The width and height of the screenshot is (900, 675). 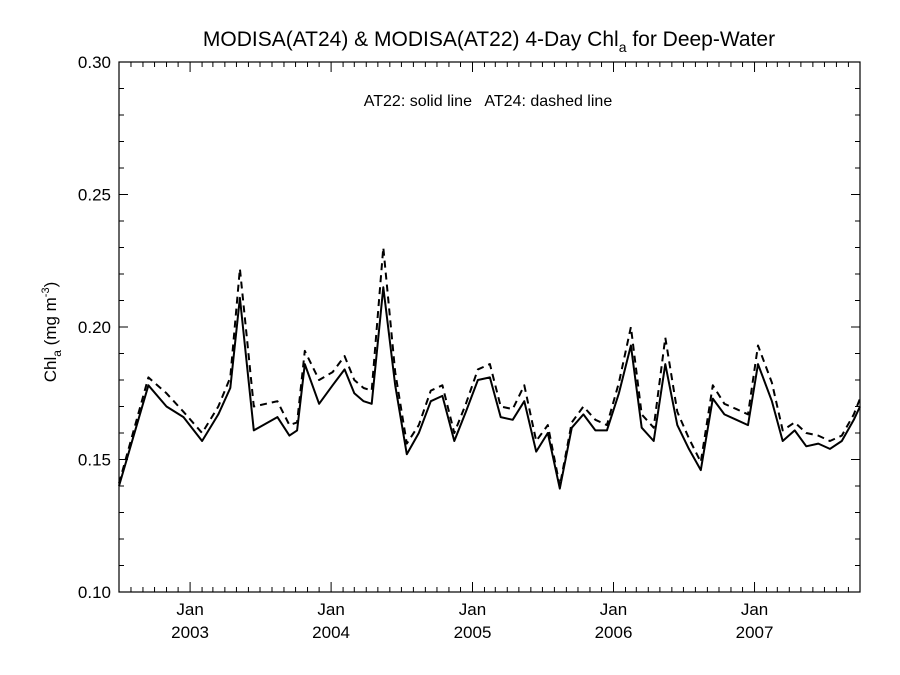 I want to click on y-axis-label-close: ), so click(x=50, y=285).